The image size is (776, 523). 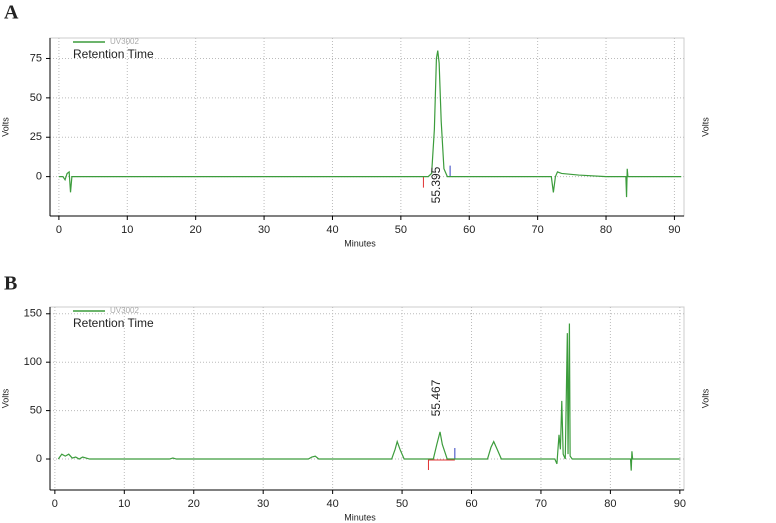 What do you see at coordinates (10, 284) in the screenshot?
I see `panel-letter: B` at bounding box center [10, 284].